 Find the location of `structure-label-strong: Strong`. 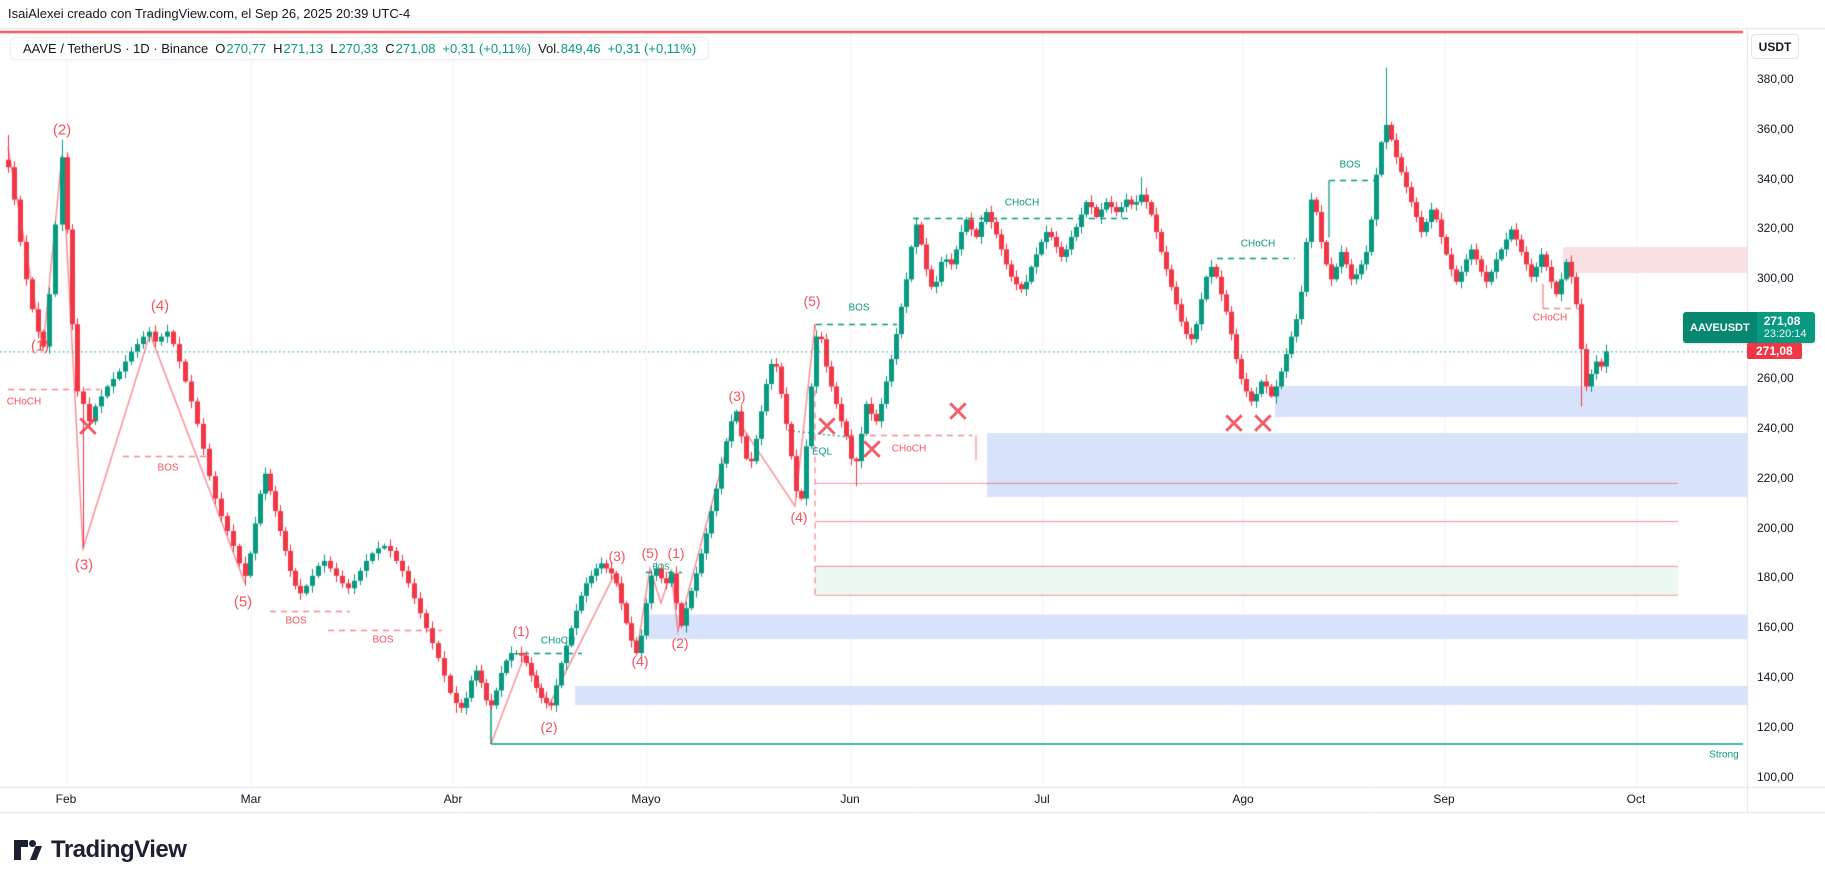

structure-label-strong: Strong is located at coordinates (1724, 755).